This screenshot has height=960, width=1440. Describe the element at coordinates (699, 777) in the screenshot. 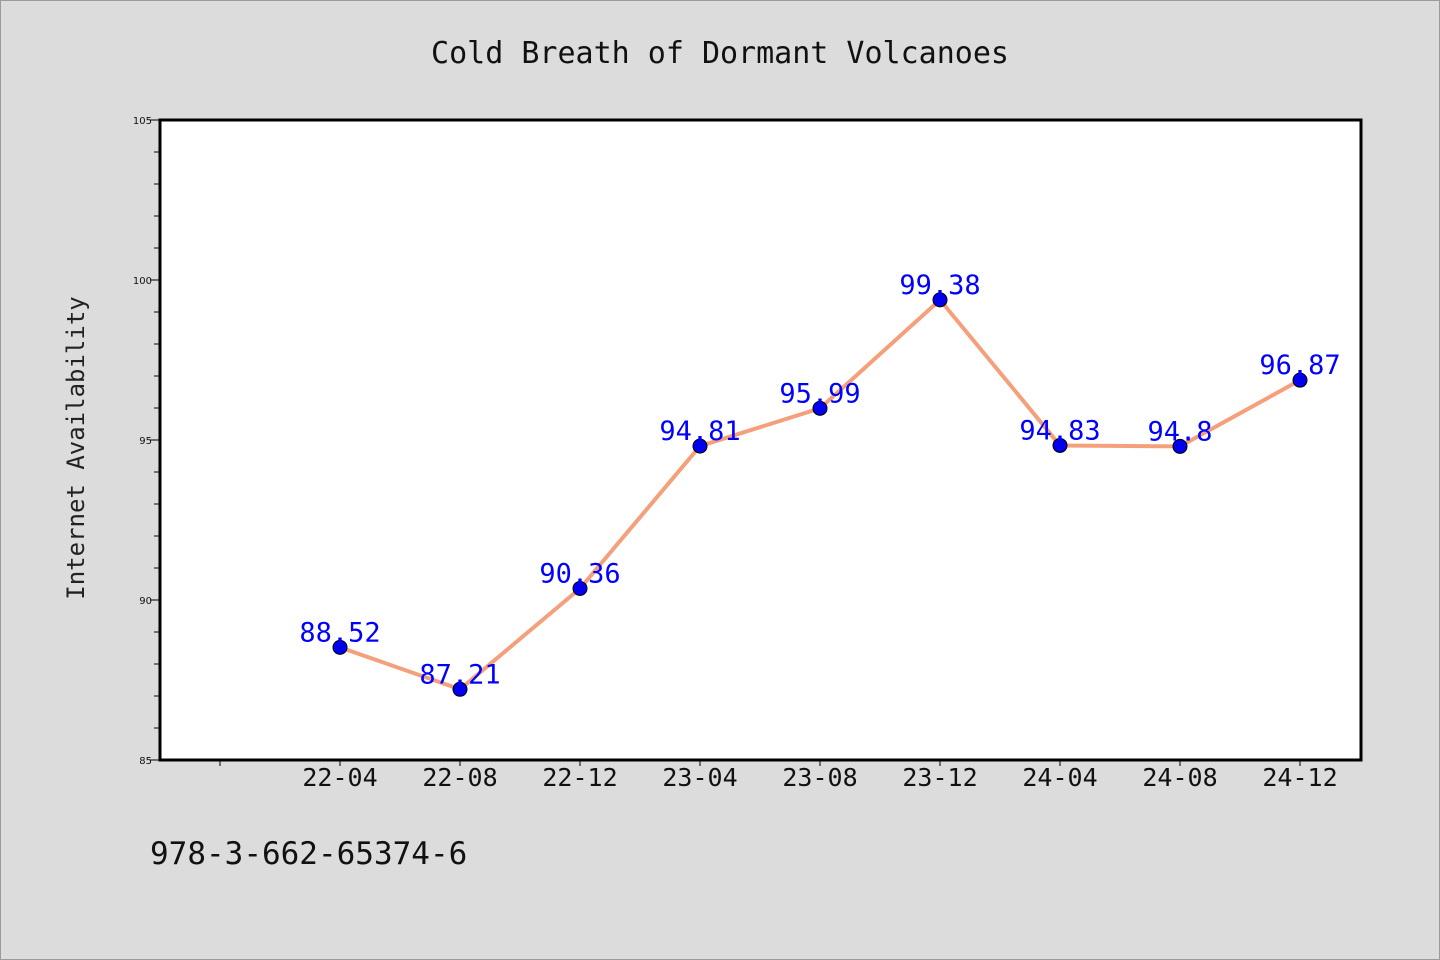

I see `x-tick-label: 23-04` at that location.